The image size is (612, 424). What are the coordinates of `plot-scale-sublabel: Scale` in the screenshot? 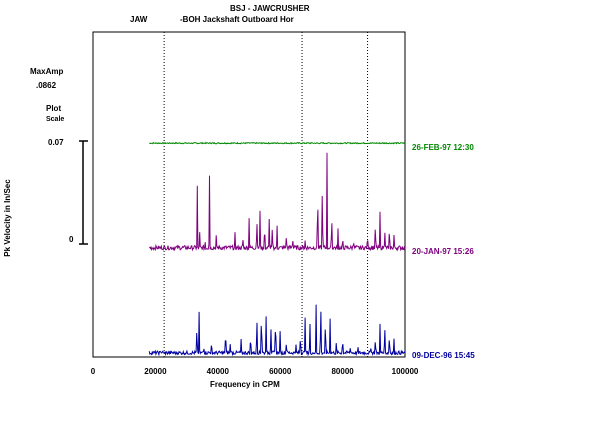 It's located at (55, 119).